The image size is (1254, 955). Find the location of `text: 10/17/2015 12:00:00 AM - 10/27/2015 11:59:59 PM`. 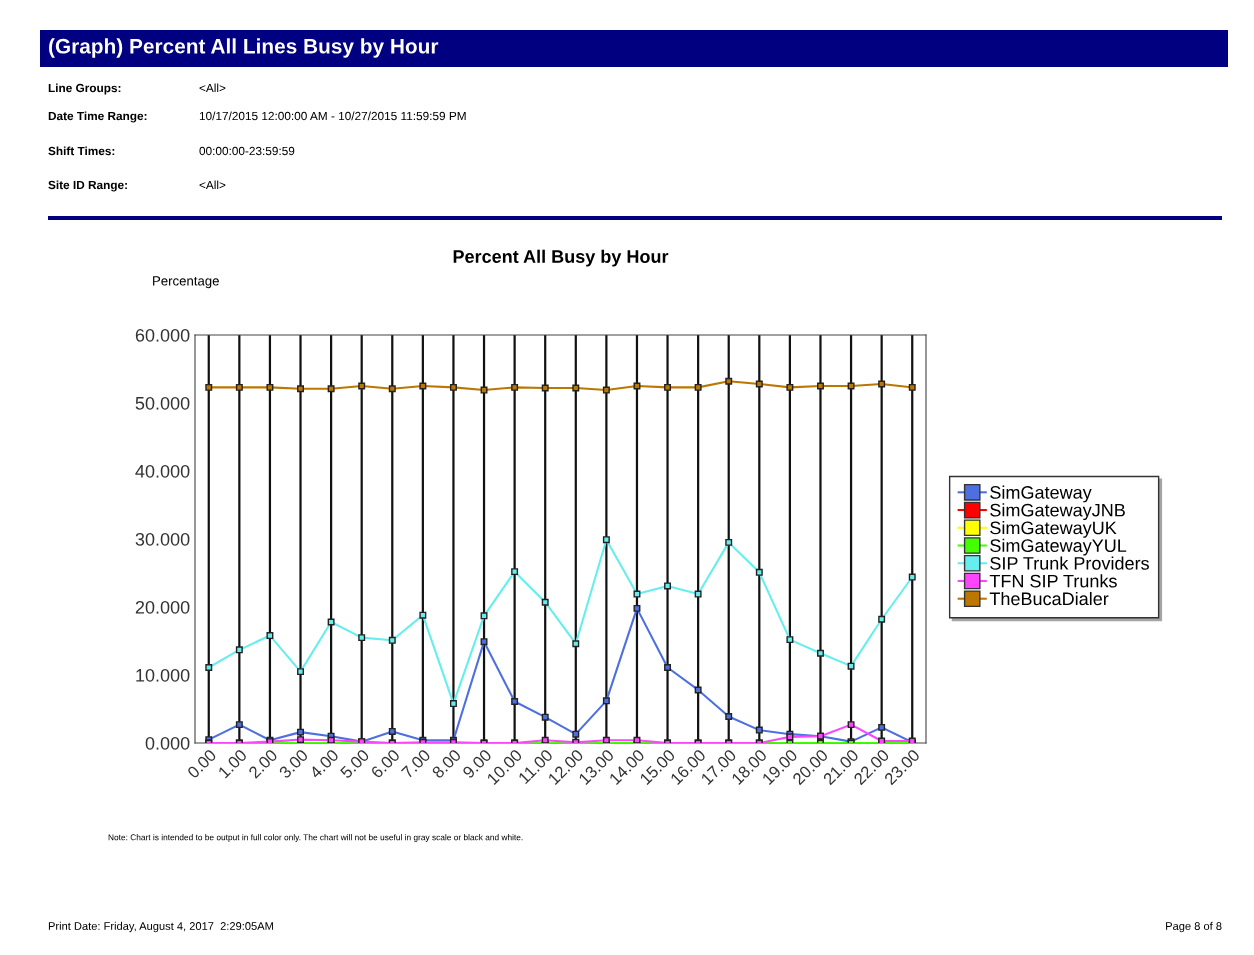

text: 10/17/2015 12:00:00 AM - 10/27/2015 11:59:59 PM is located at coordinates (332, 116).